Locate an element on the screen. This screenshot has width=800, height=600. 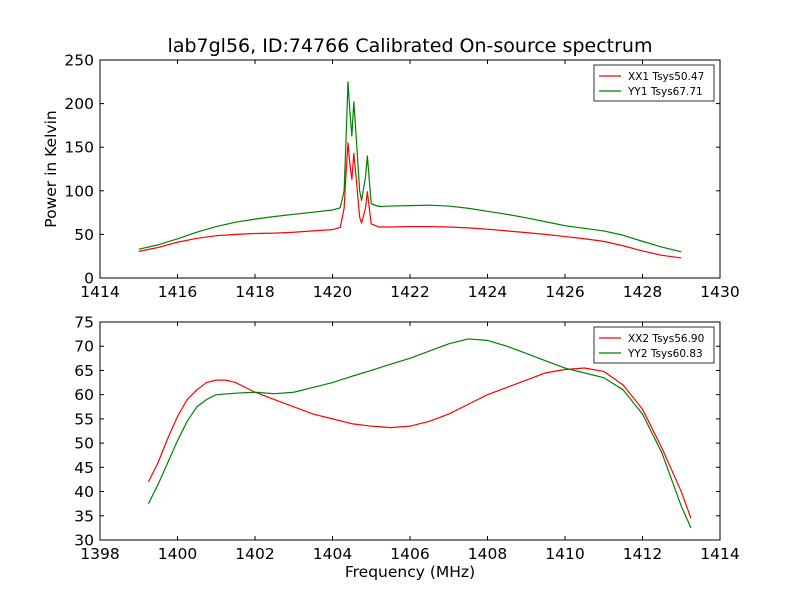
legend: XX1 Tsys50.47 YY1 Tsys67.71 is located at coordinates (654, 83).